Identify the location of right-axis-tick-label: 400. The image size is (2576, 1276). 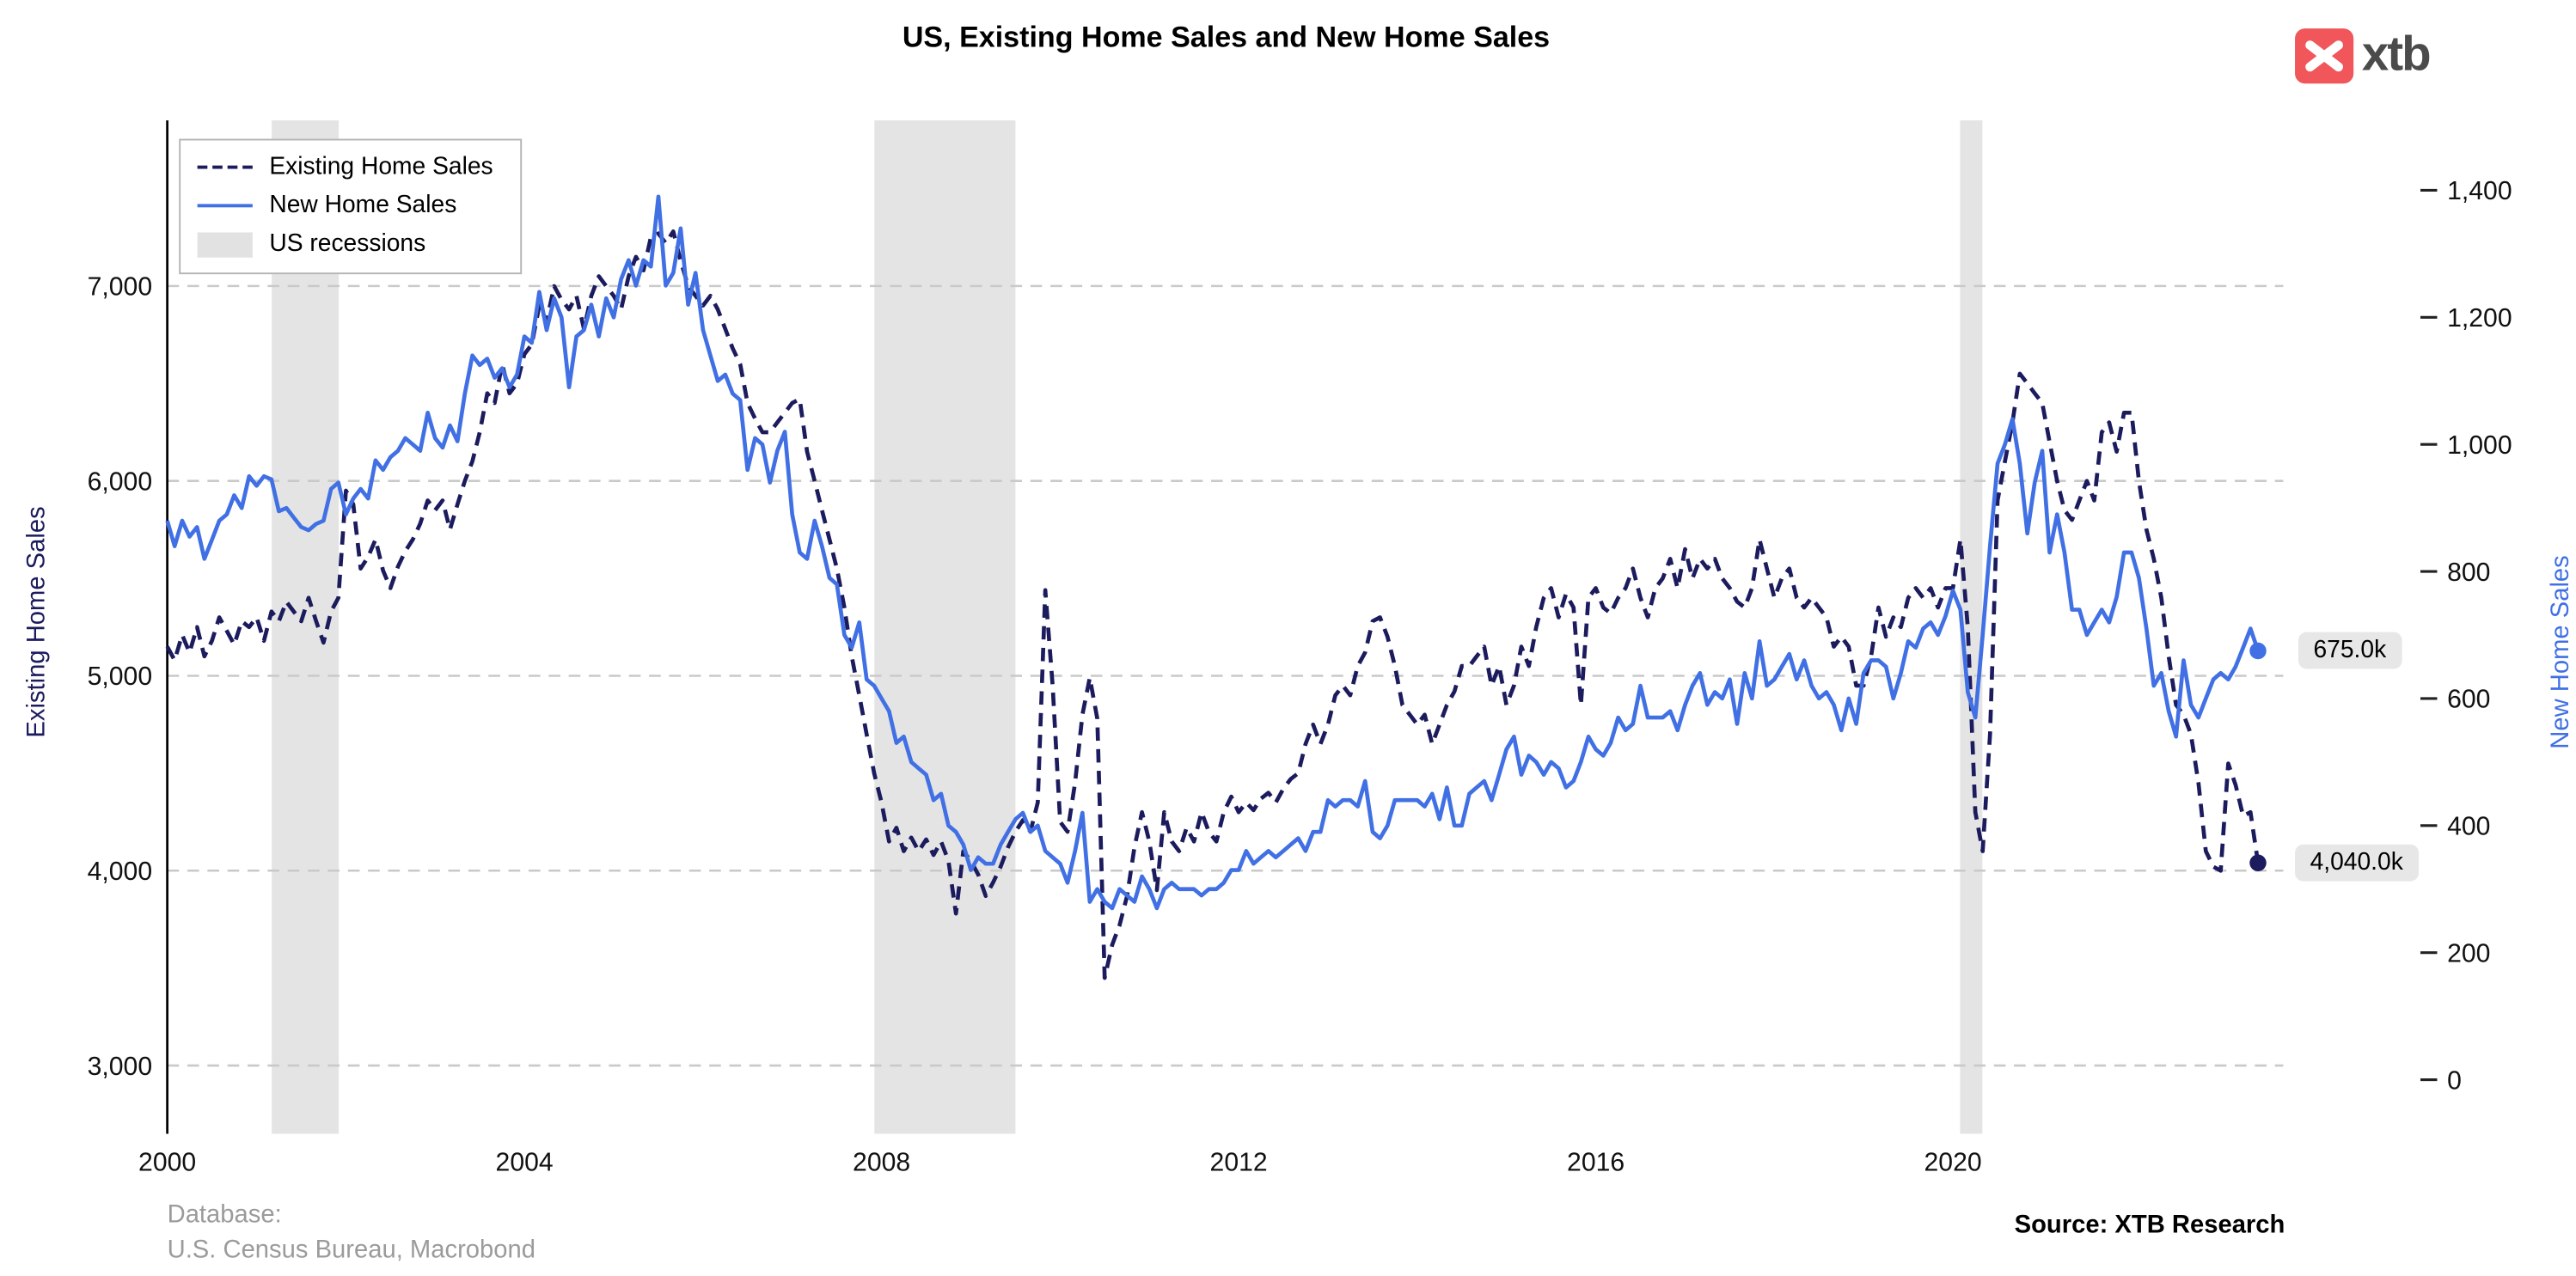
(2468, 827).